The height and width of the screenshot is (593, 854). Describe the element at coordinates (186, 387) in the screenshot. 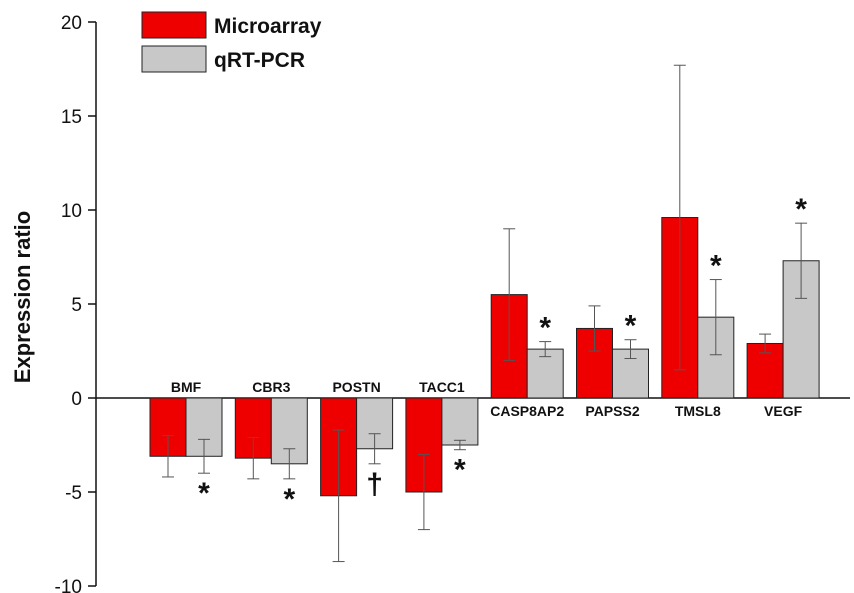

I see `category-label: BMF` at that location.